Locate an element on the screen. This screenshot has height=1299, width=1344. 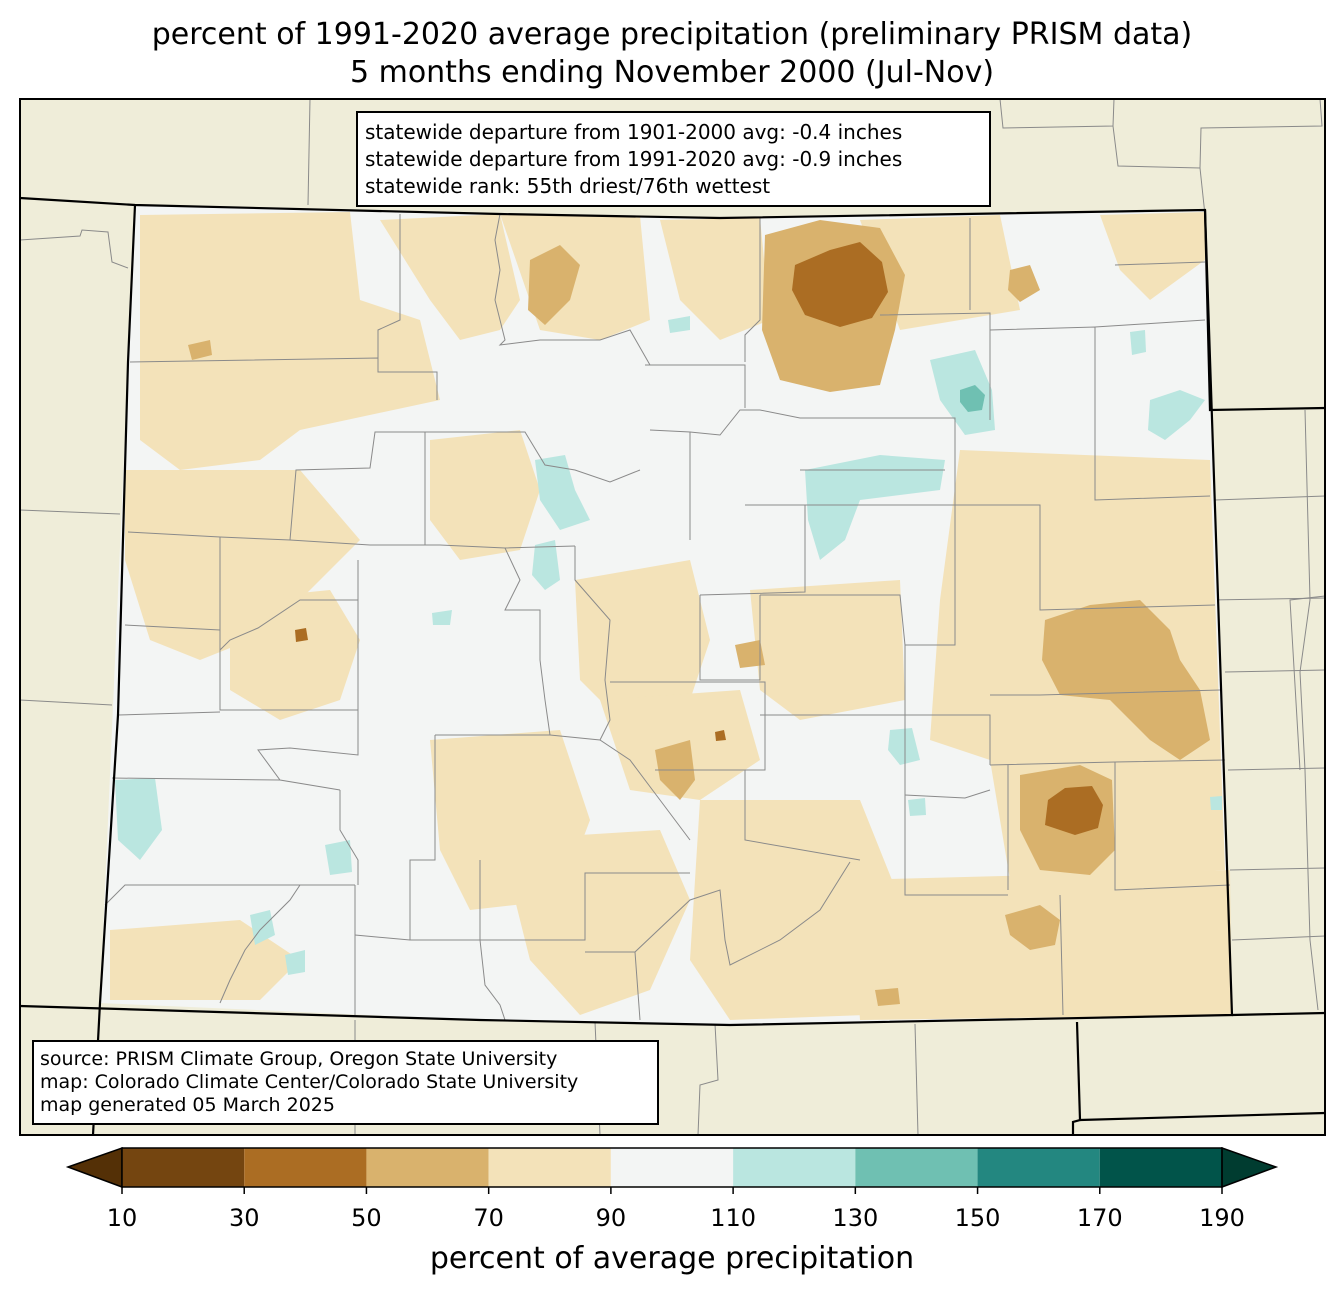
colorbar-outline is located at coordinates (672, 1167).